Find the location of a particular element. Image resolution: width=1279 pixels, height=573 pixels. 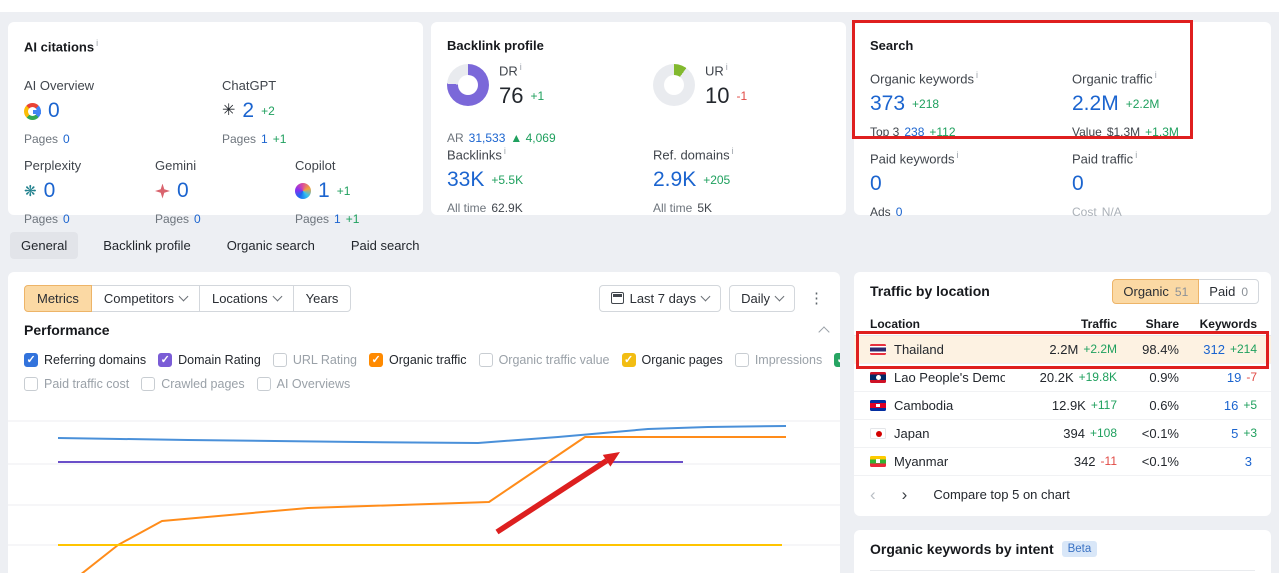

laos-flag-icon is located at coordinates (878, 377).